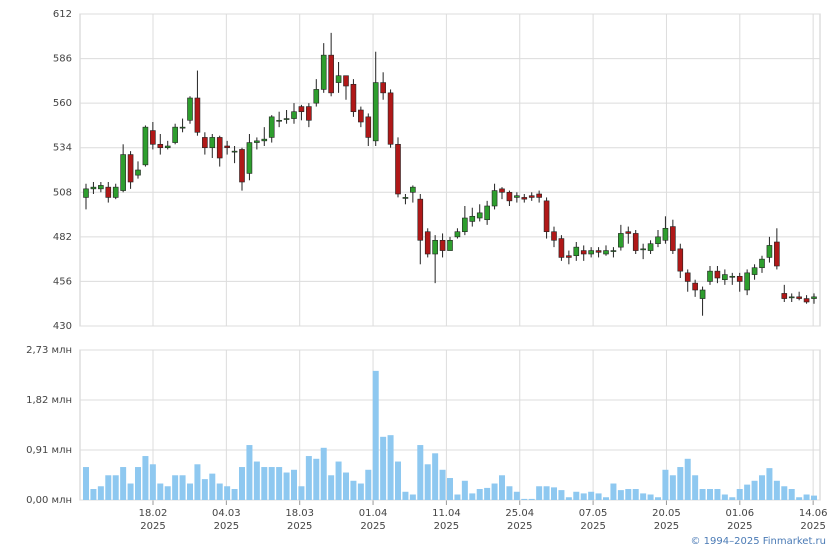  Describe the element at coordinates (813, 513) in the screenshot. I see `x-tick-label: 14.06` at that location.